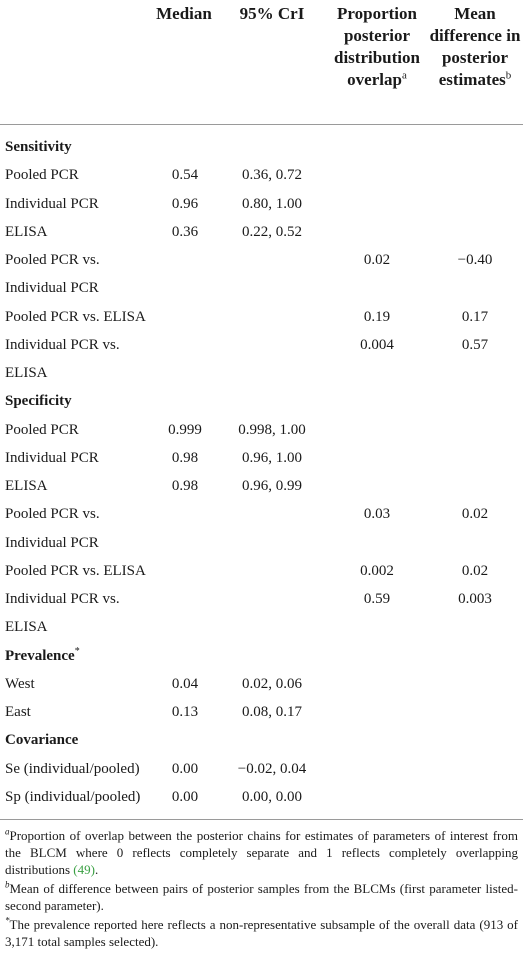 The height and width of the screenshot is (977, 523). Describe the element at coordinates (261, 514) in the screenshot. I see `table-row: Pooled PCR vs. 0.03 0.02` at that location.